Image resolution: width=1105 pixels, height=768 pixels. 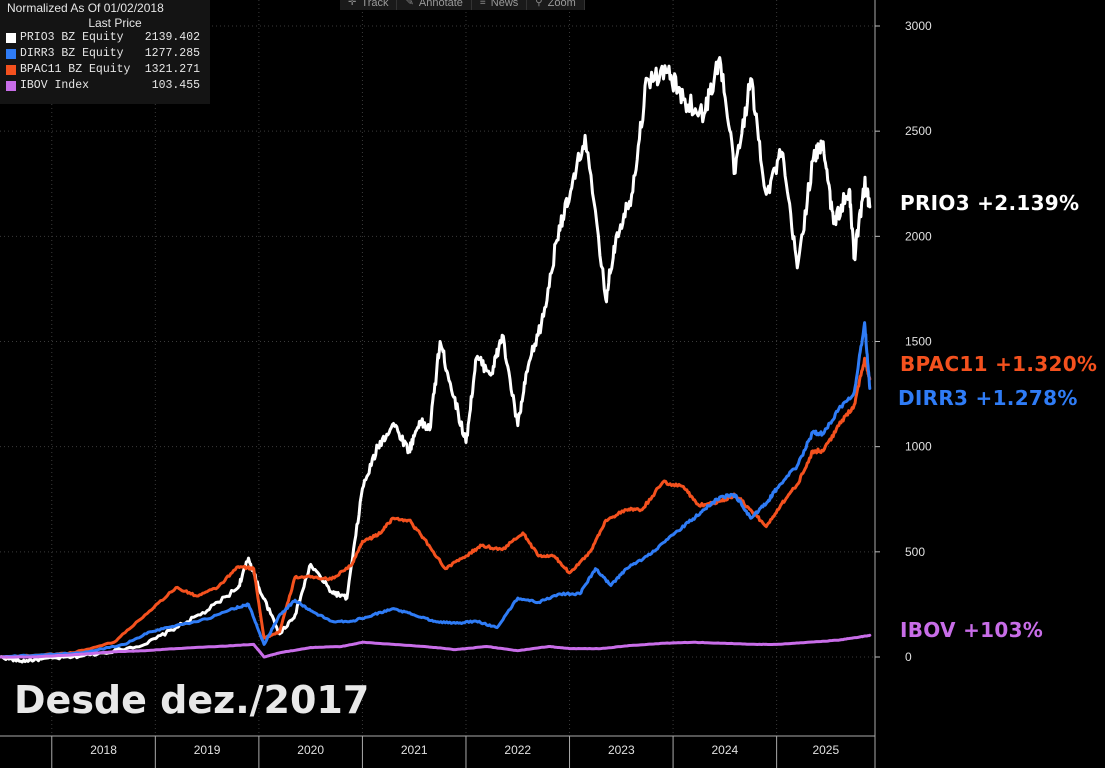 I want to click on y-tick-label: 2000, so click(x=918, y=236).